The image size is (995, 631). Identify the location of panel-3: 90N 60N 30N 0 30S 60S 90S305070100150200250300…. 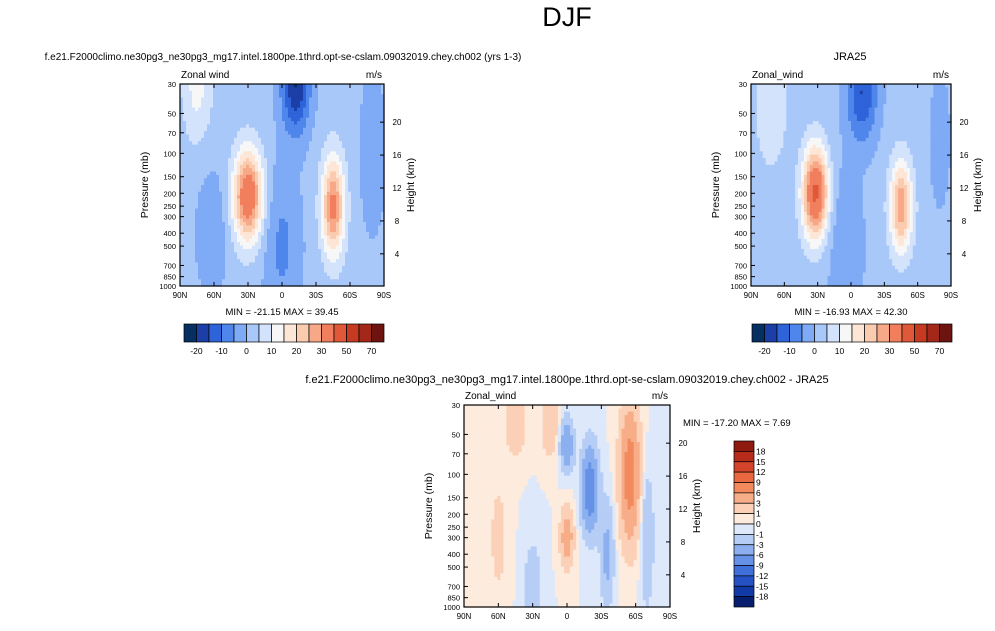
(607, 506).